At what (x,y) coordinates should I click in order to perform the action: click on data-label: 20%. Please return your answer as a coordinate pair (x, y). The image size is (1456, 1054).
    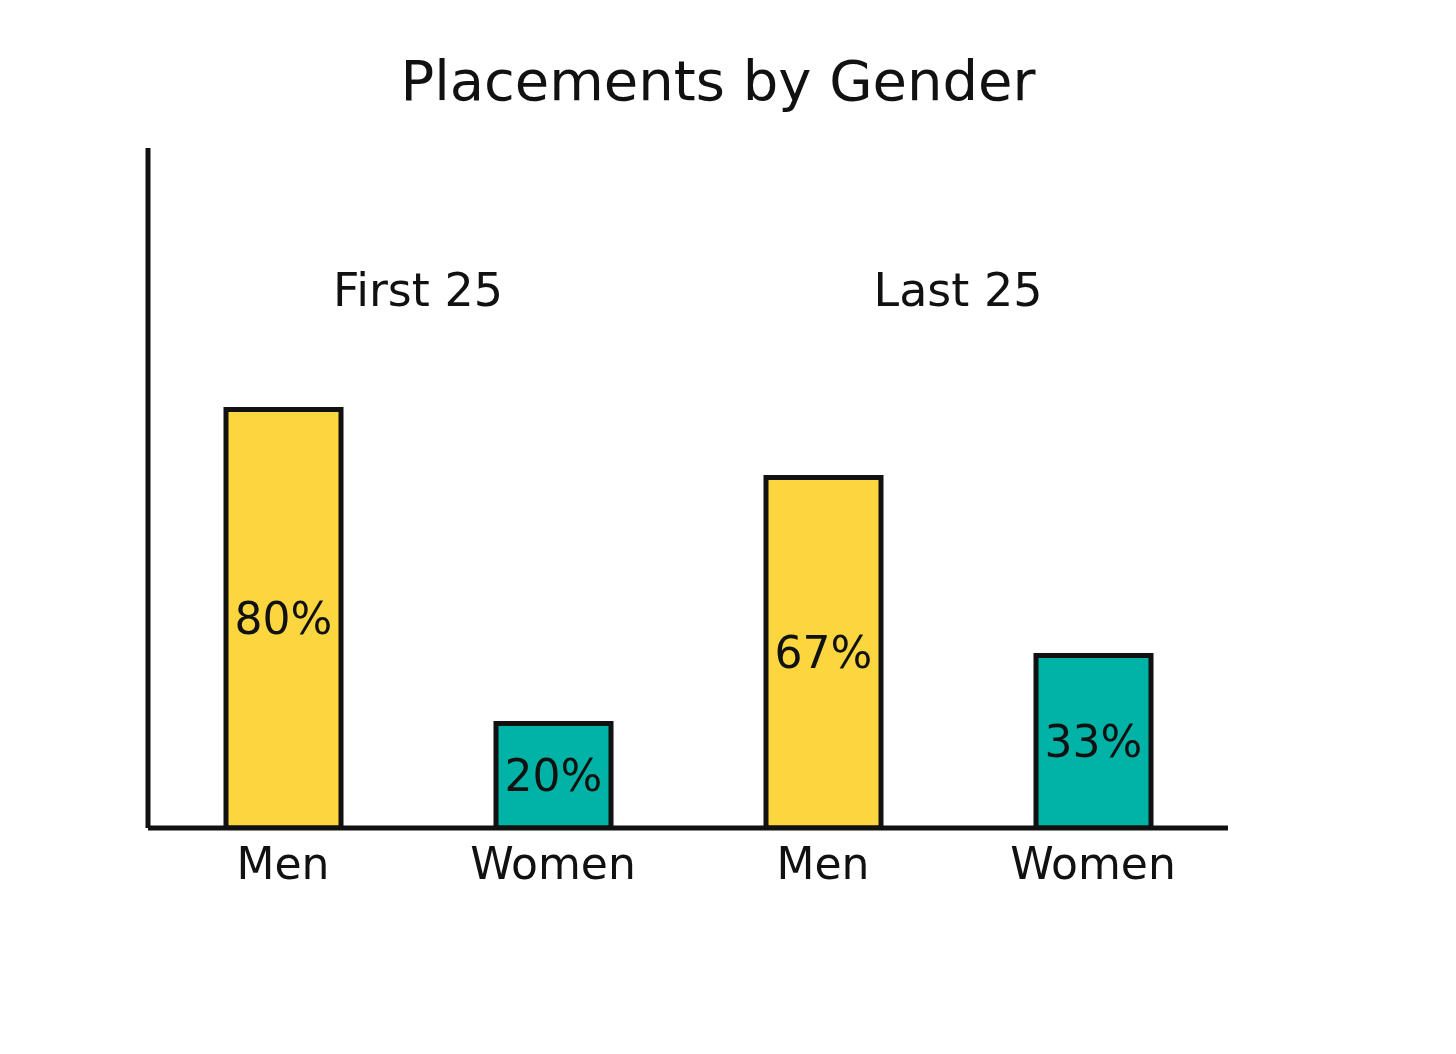
    Looking at the image, I should click on (553, 776).